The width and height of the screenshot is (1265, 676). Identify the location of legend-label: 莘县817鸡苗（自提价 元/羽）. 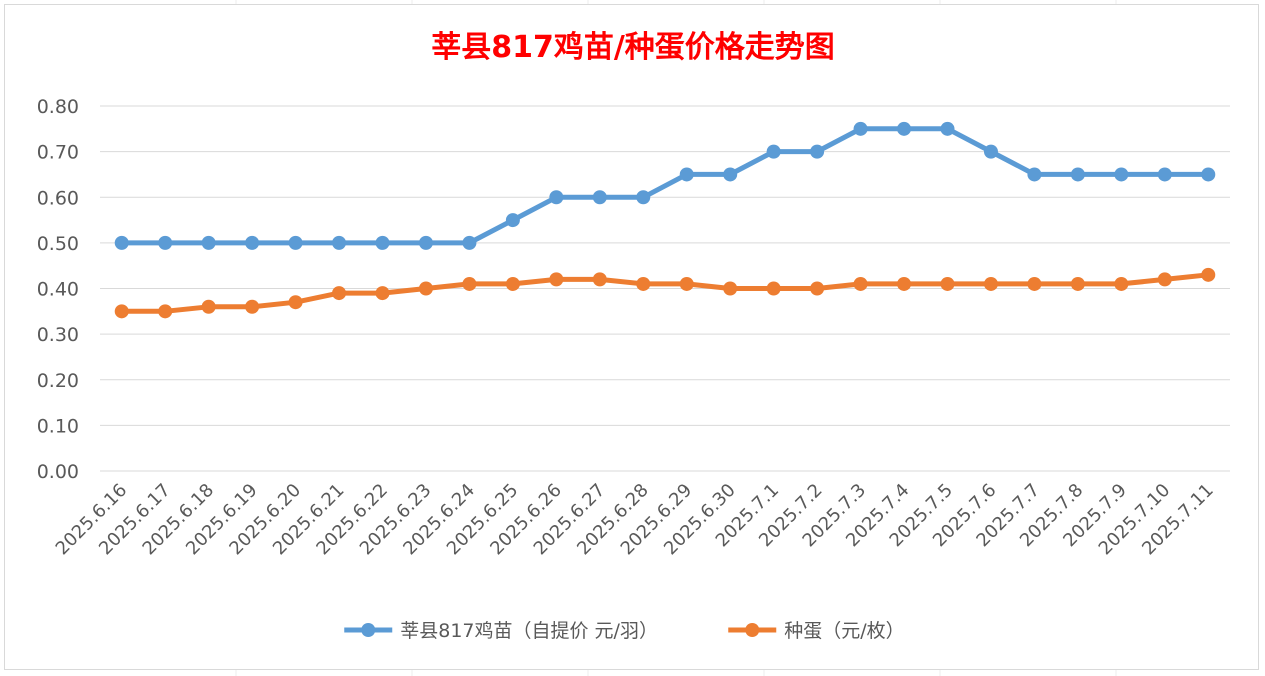
(529, 631).